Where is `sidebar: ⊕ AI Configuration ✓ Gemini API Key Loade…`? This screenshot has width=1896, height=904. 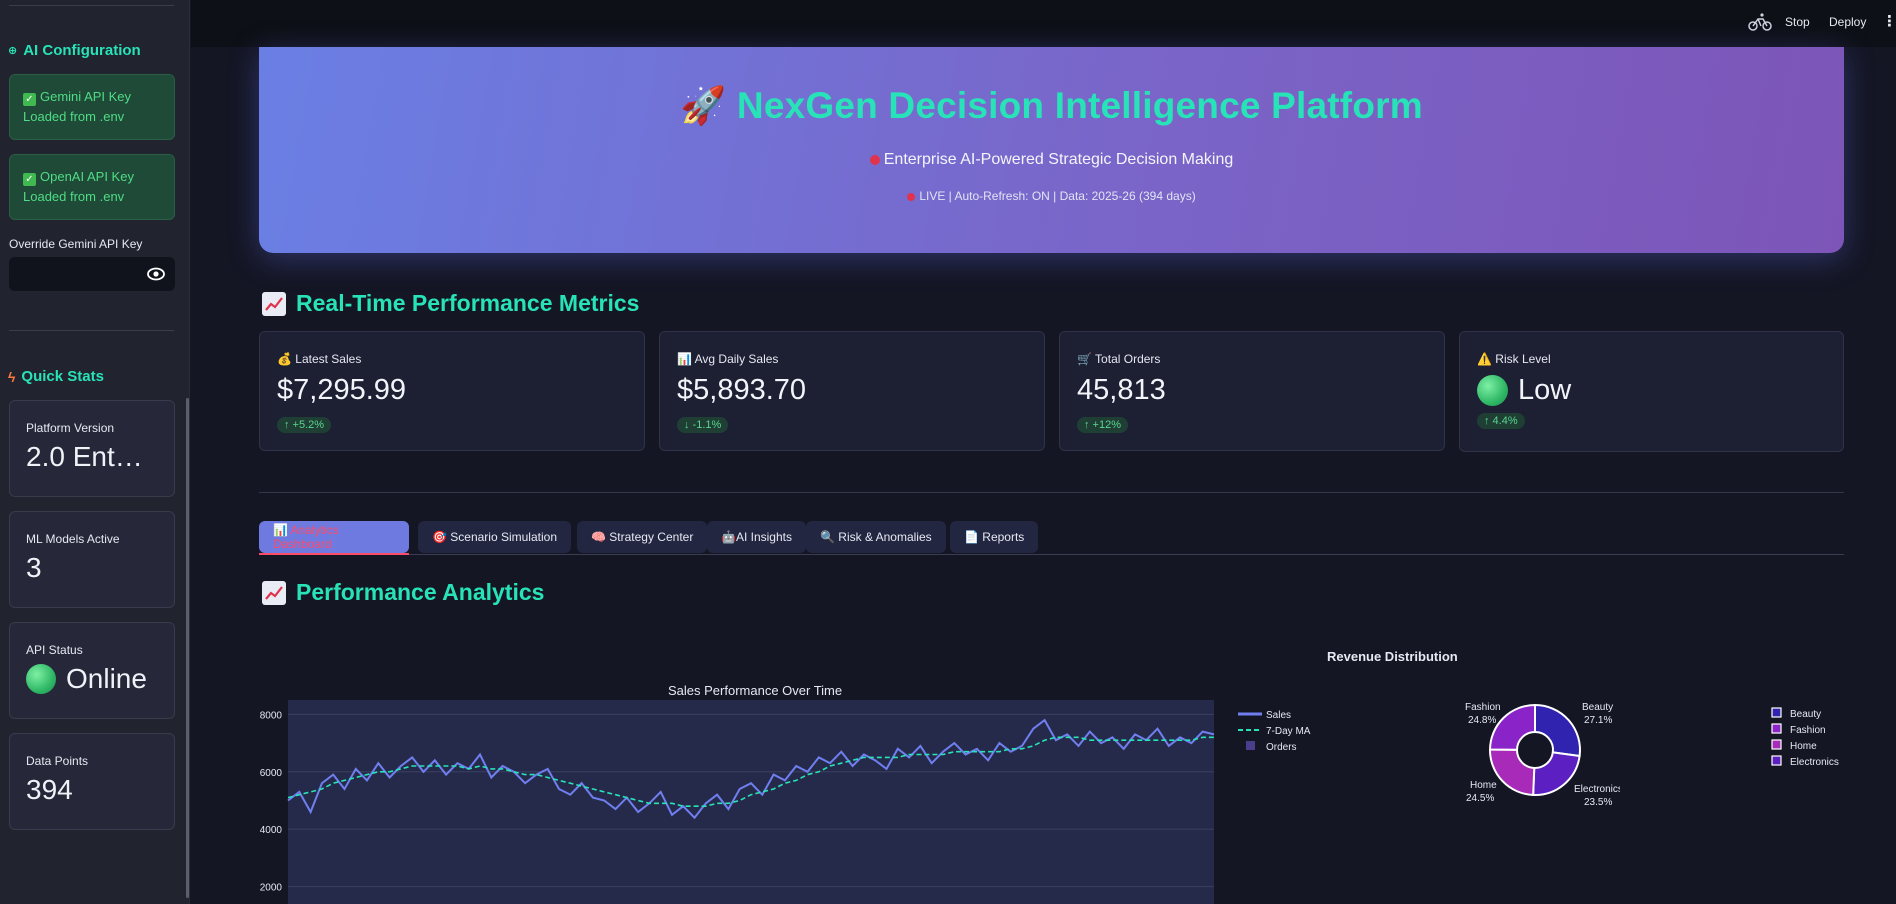 sidebar: ⊕ AI Configuration ✓ Gemini API Key Loade… is located at coordinates (95, 452).